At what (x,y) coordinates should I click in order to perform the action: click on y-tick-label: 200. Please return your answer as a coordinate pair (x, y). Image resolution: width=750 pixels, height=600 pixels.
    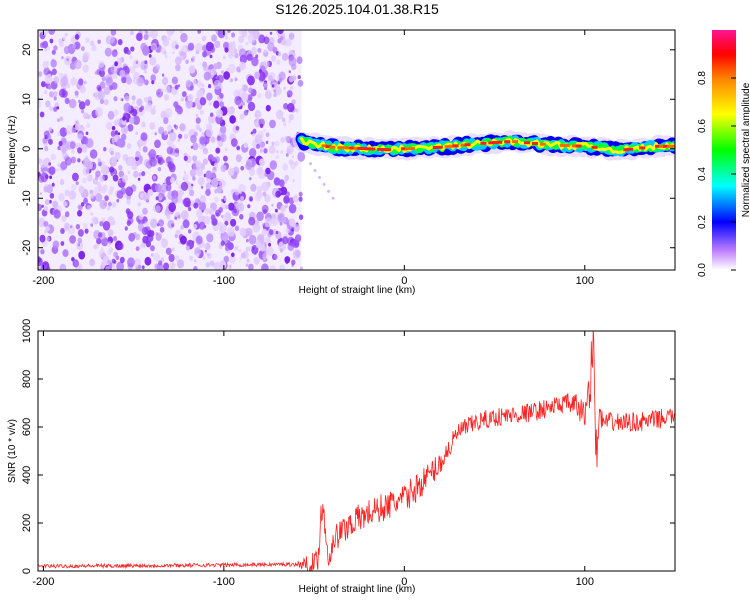
    Looking at the image, I should click on (27, 523).